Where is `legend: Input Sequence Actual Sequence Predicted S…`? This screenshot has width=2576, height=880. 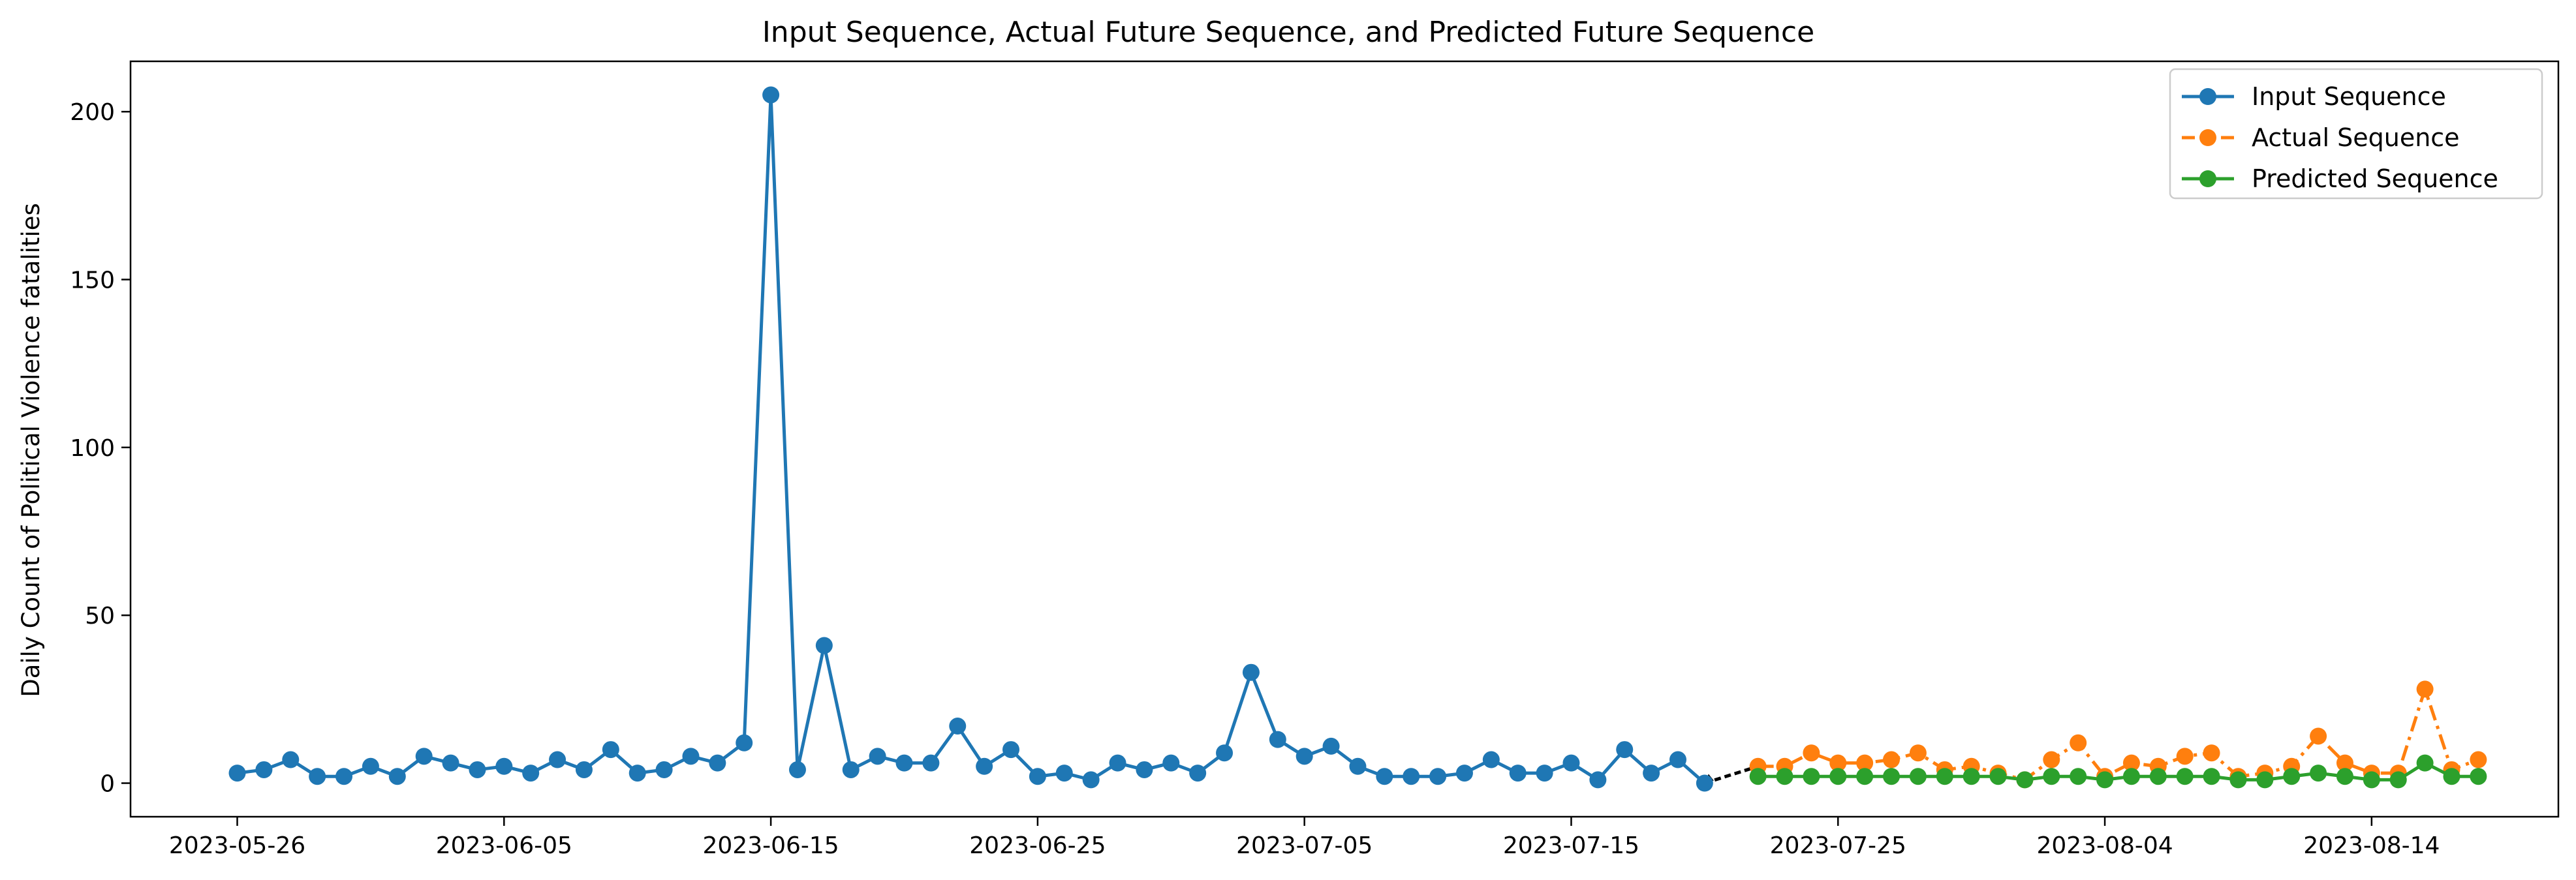
legend: Input Sequence Actual Sequence Predicted S… is located at coordinates (2356, 134).